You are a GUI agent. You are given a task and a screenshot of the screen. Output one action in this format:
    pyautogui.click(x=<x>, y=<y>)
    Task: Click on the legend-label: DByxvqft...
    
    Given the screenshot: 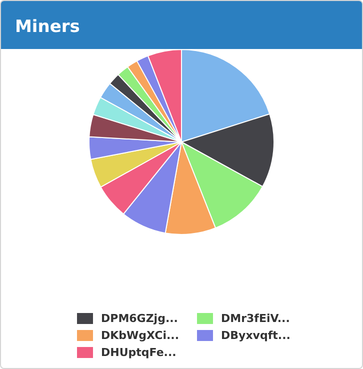 What is the action you would take?
    pyautogui.click(x=255, y=335)
    